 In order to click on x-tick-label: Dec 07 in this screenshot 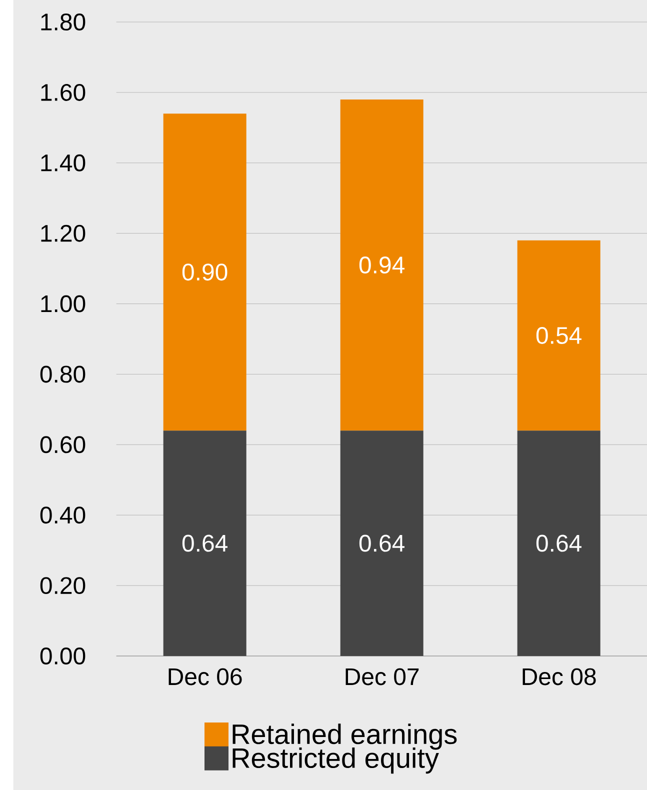, I will do `click(382, 677)`.